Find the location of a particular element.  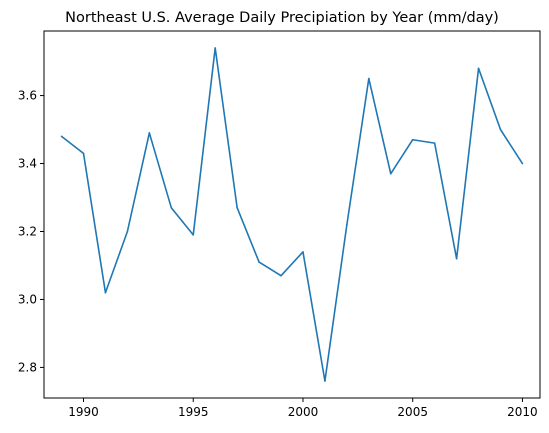

y-axis: 2.8 3.0 3.2 3.4 3.6 is located at coordinates (31, 231).